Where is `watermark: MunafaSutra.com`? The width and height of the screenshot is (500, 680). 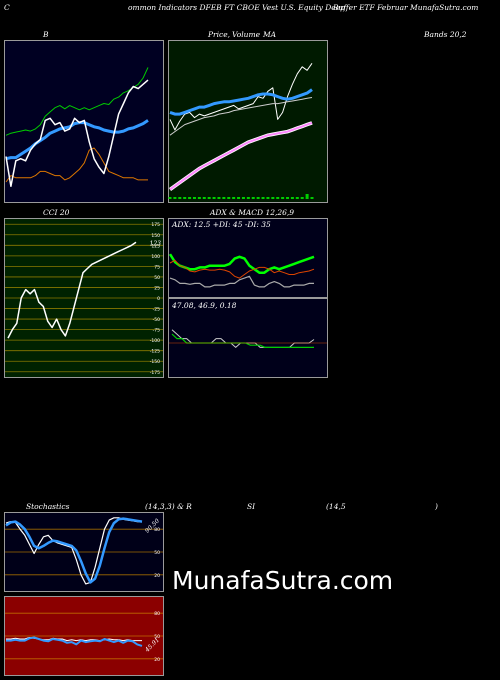
watermark: MunafaSutra.com is located at coordinates (283, 580).